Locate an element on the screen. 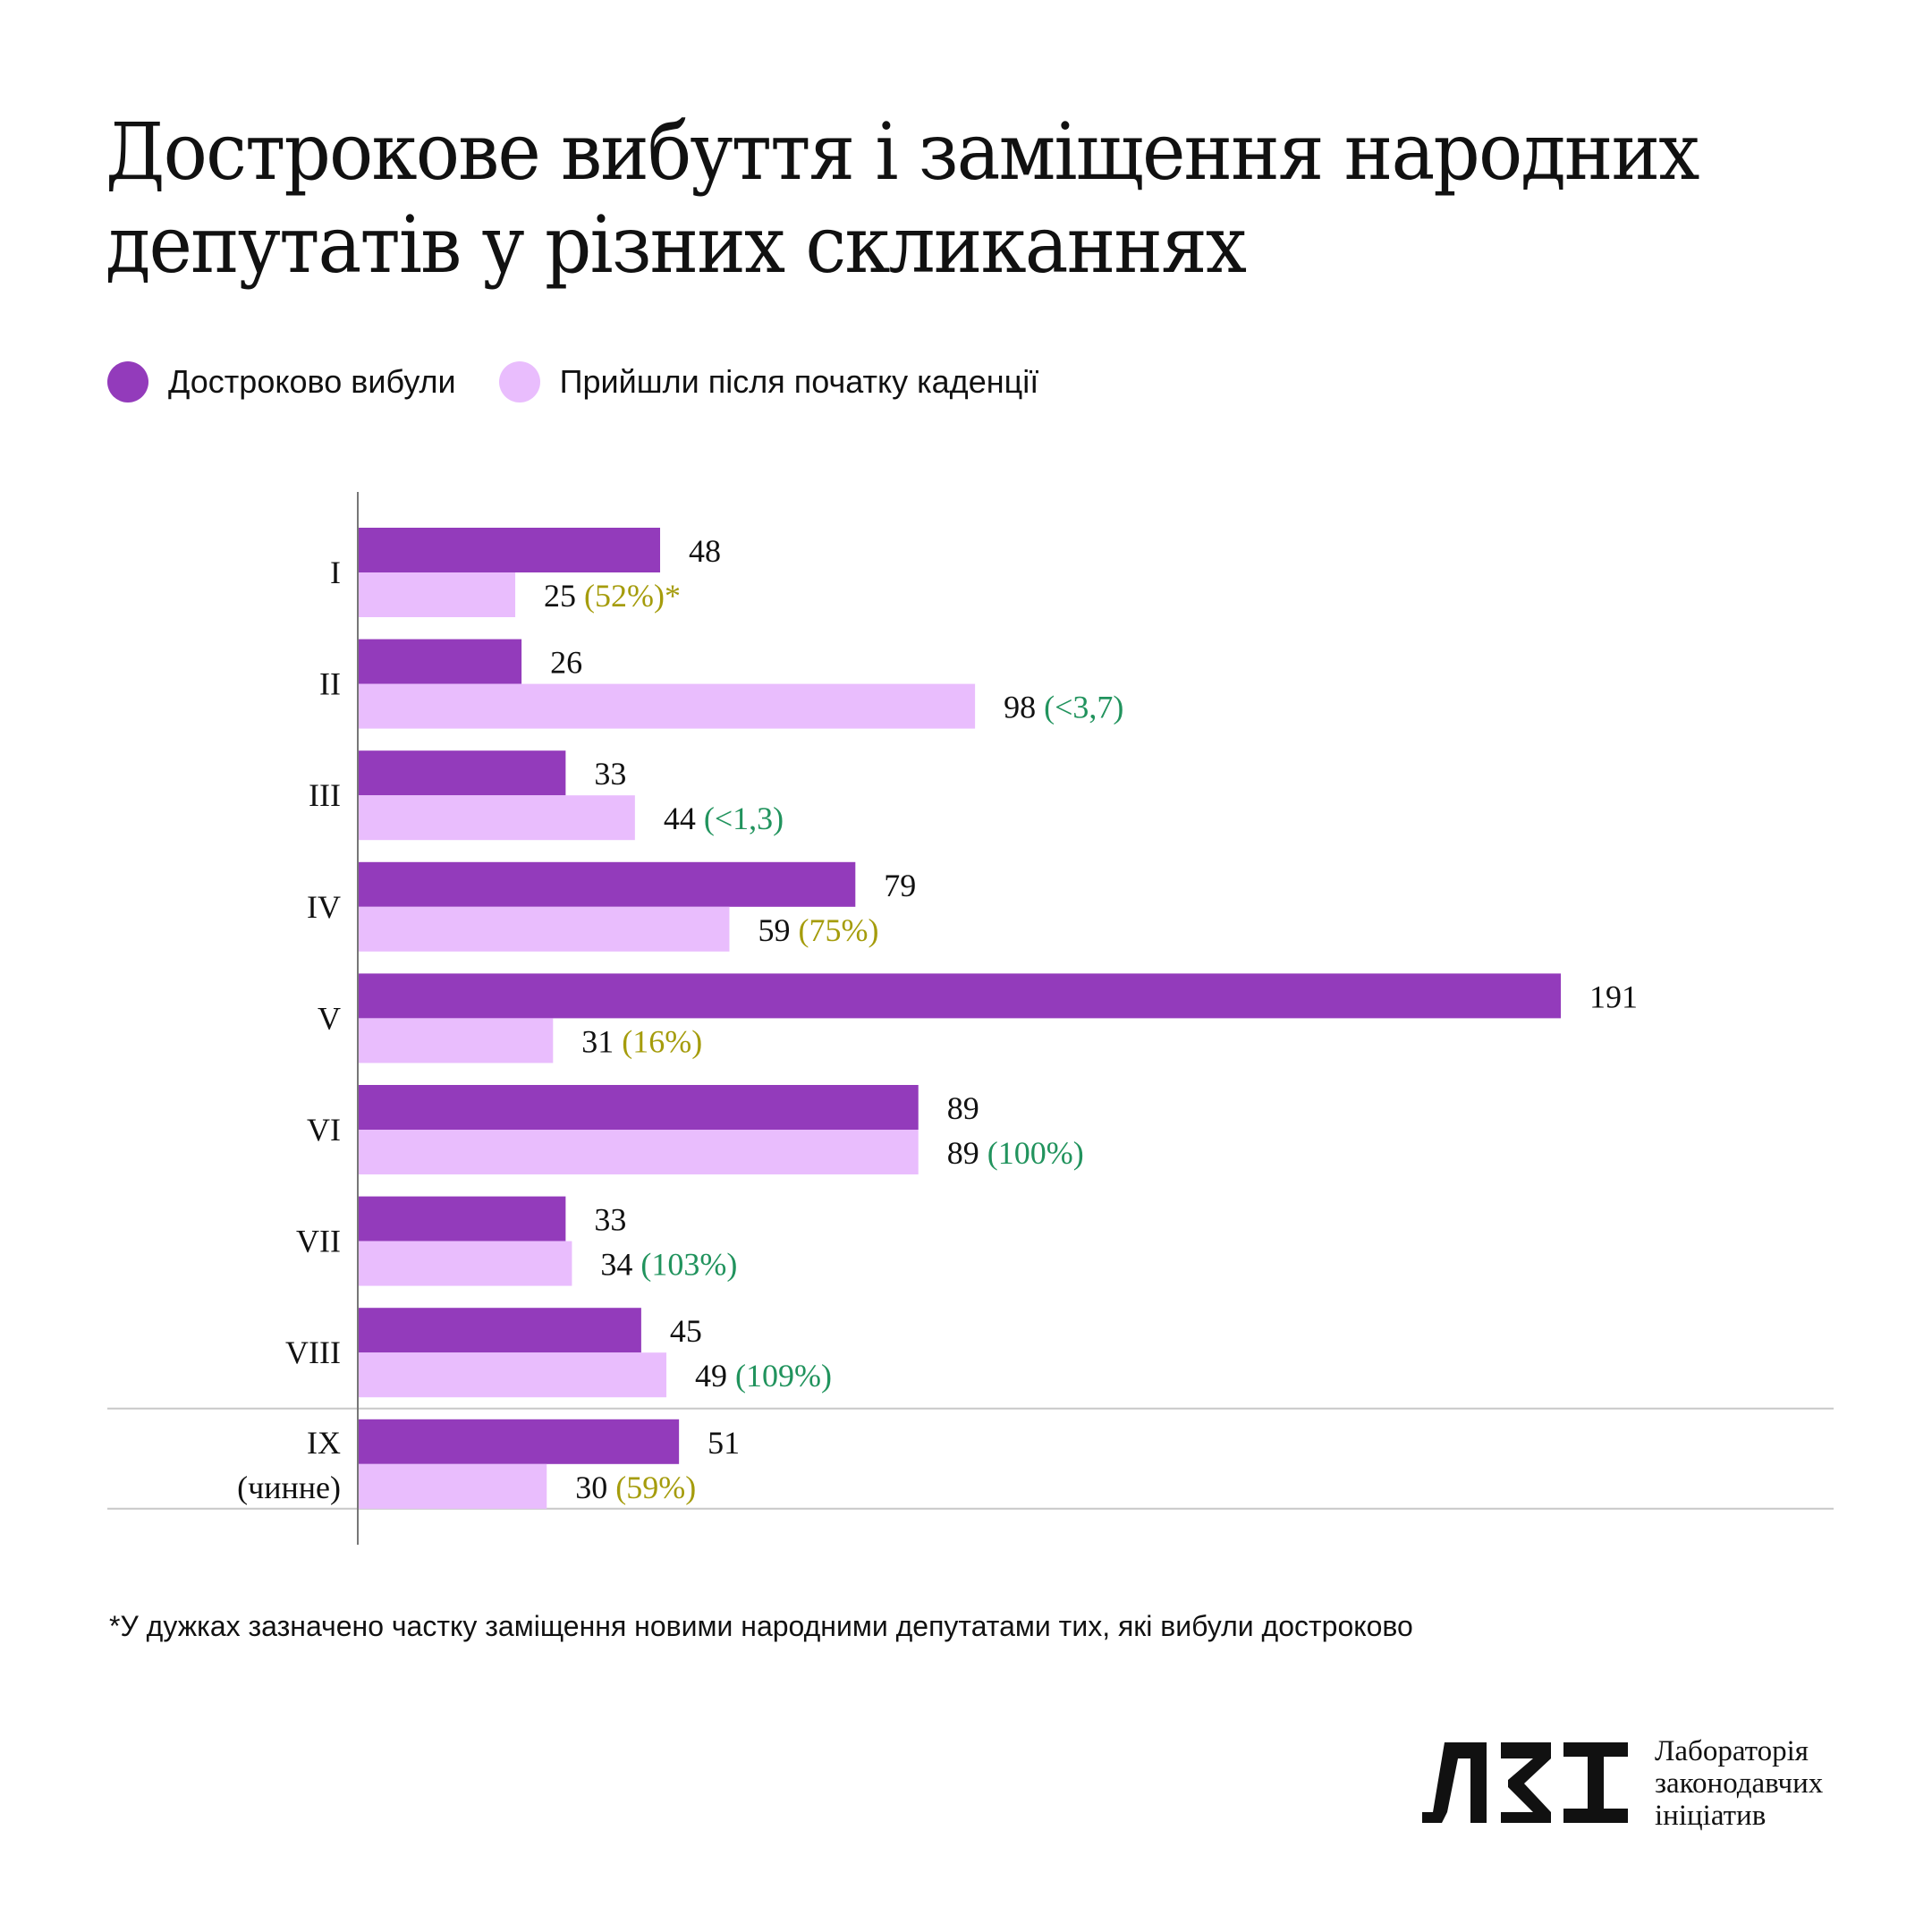 This screenshot has width=1932, height=1932. value-number-II: 98 is located at coordinates (1024, 707).